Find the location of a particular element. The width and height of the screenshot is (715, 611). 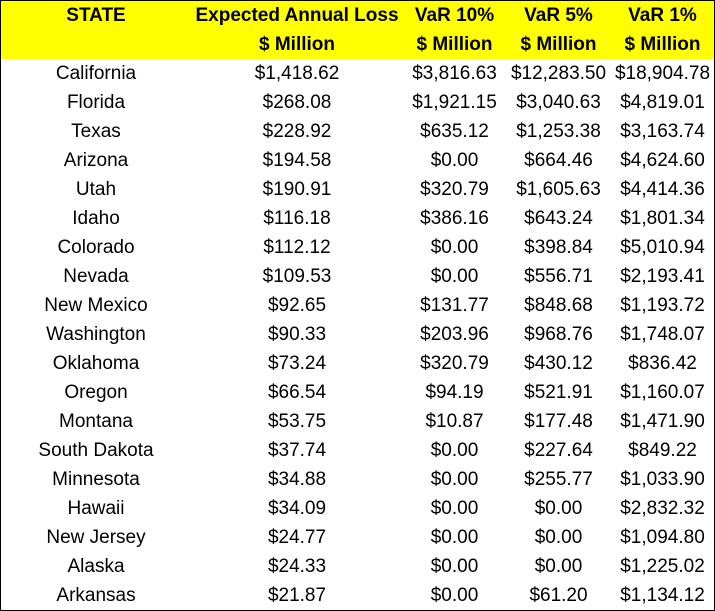

var-1-cell: $1,193.72 is located at coordinates (662, 305).